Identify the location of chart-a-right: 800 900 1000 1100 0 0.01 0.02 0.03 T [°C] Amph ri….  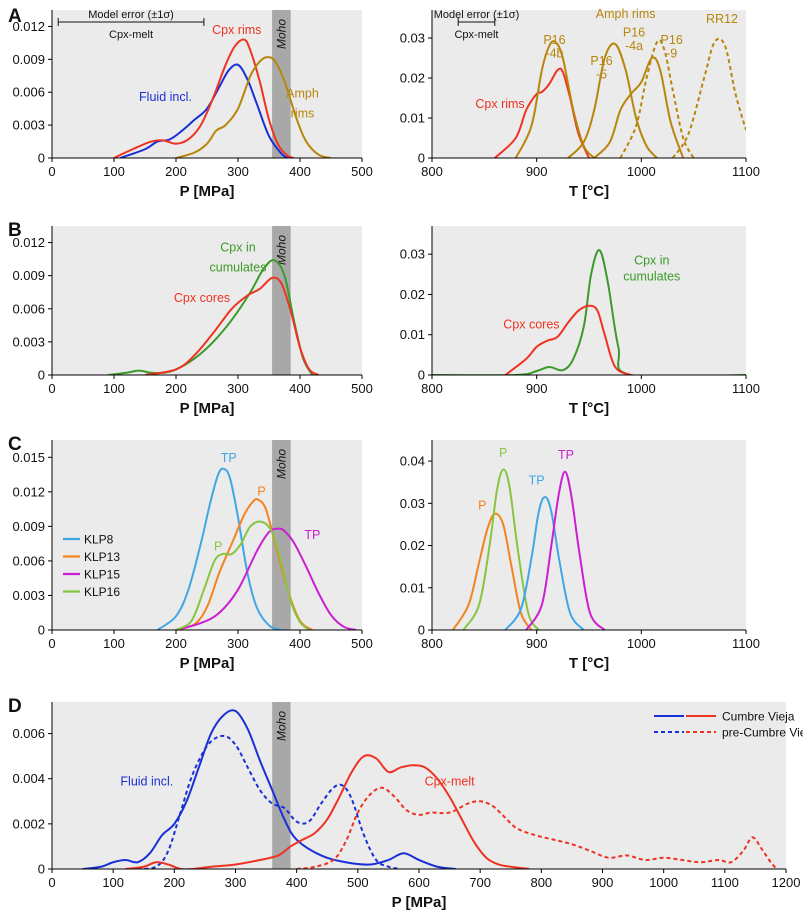
(580, 103).